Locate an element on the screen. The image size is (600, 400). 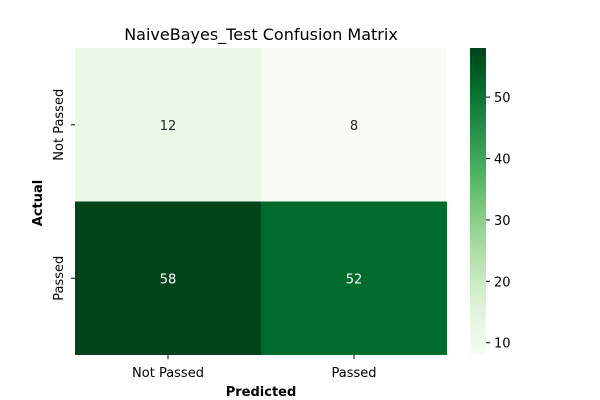
cell-value-label: 8 is located at coordinates (354, 126).